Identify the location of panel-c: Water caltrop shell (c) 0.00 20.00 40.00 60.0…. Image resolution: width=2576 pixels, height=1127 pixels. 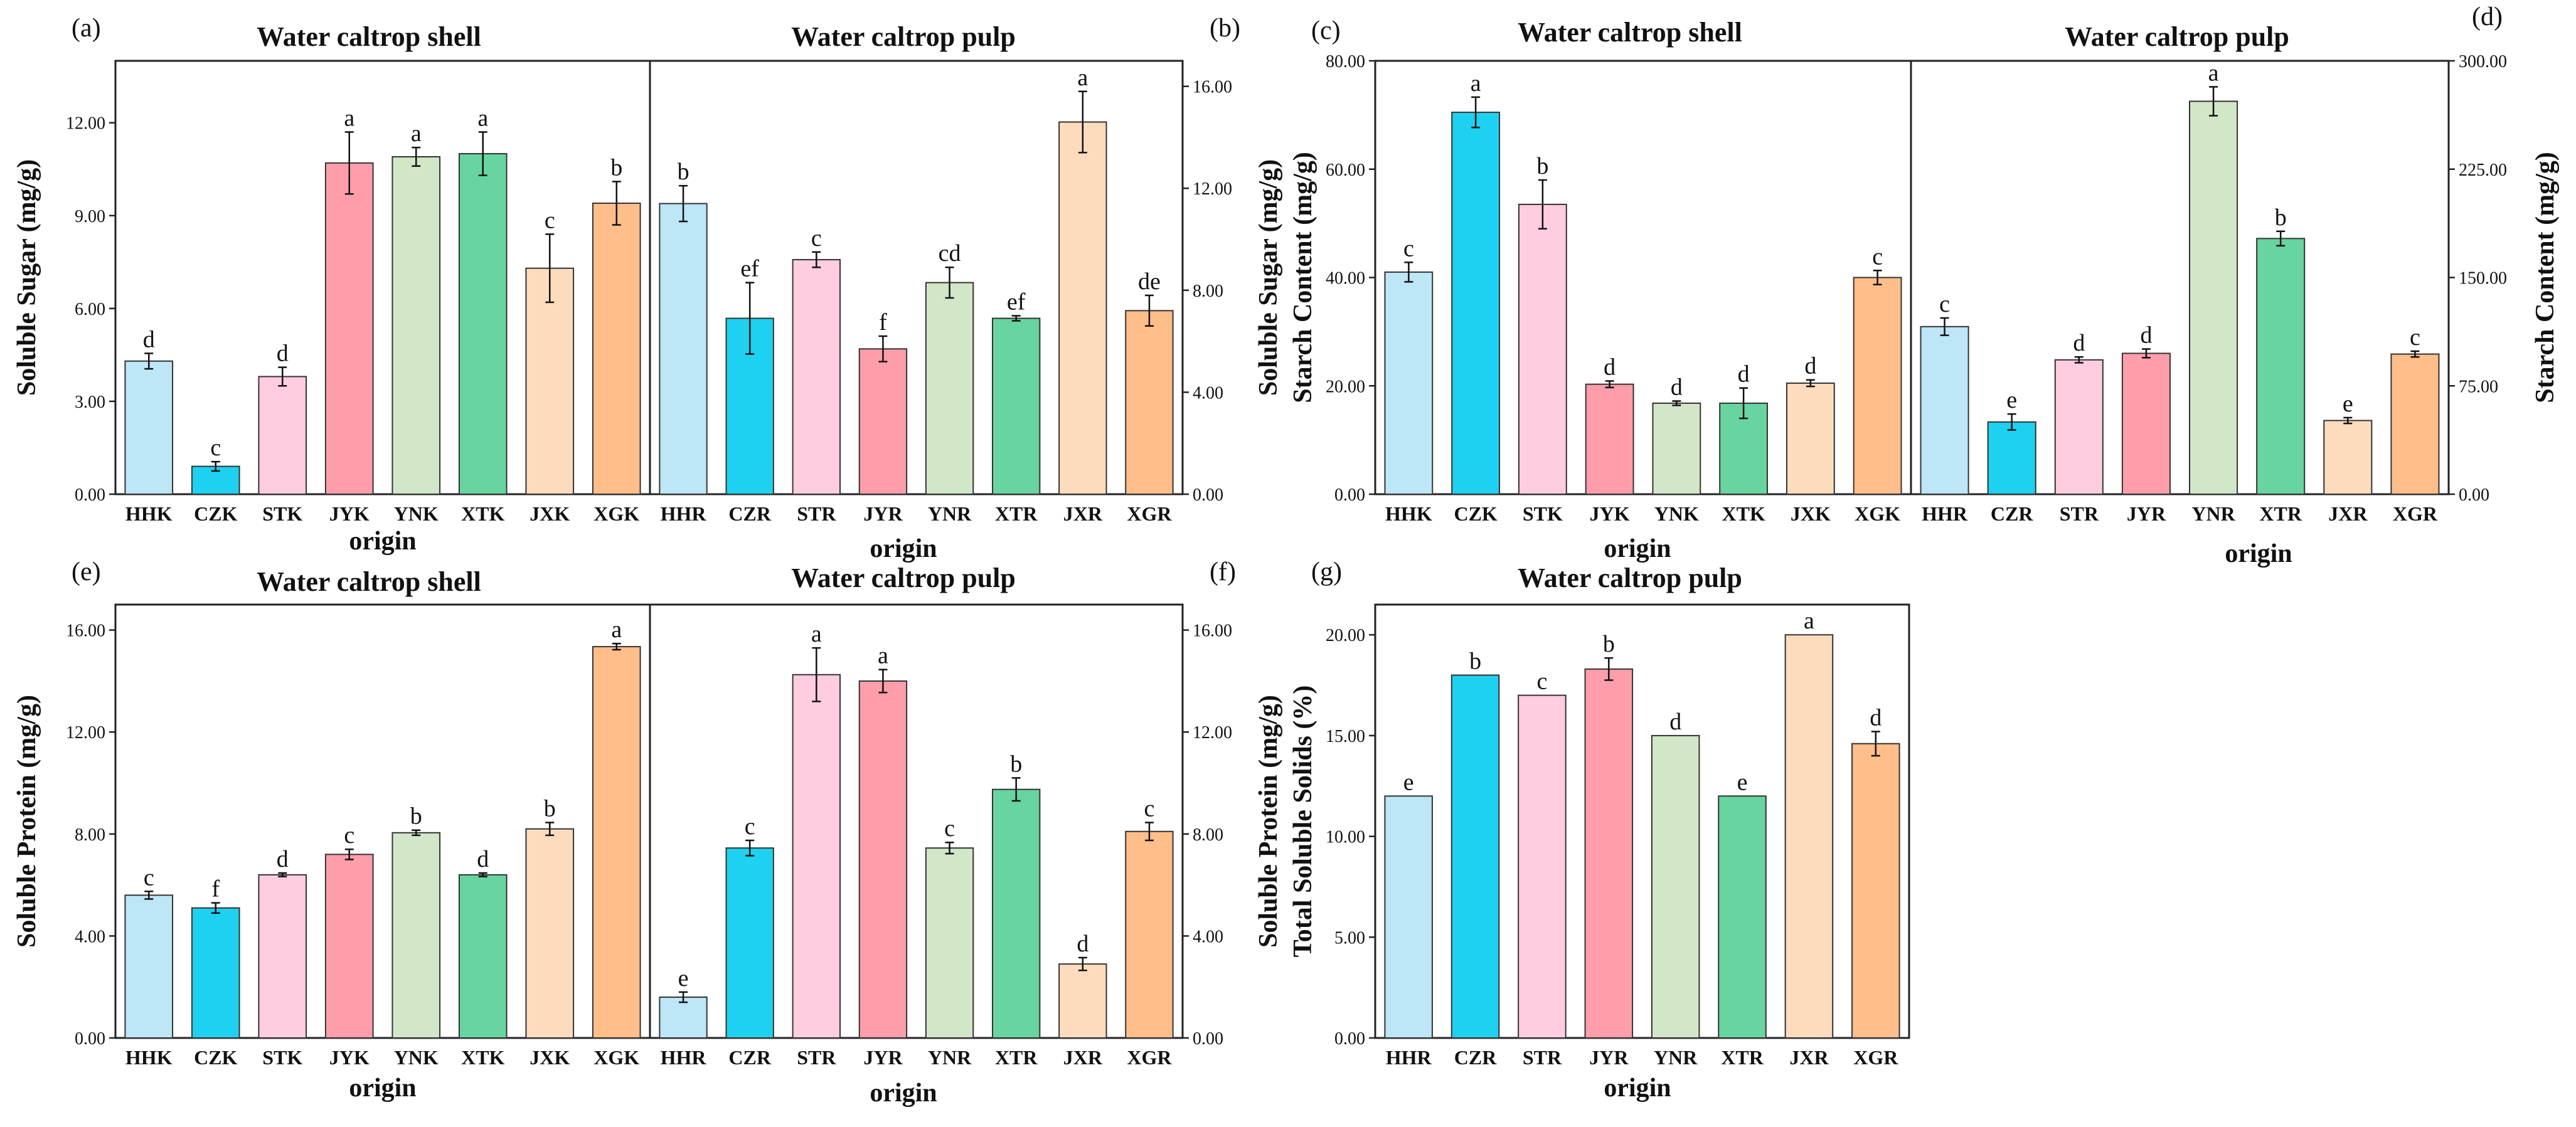
(1578, 289).